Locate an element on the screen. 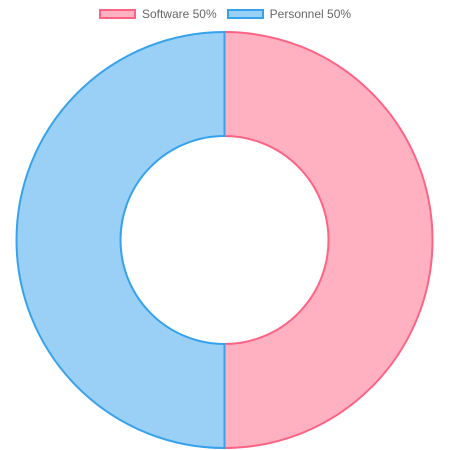  legend-item-personnel: Personnel 50% is located at coordinates (289, 14).